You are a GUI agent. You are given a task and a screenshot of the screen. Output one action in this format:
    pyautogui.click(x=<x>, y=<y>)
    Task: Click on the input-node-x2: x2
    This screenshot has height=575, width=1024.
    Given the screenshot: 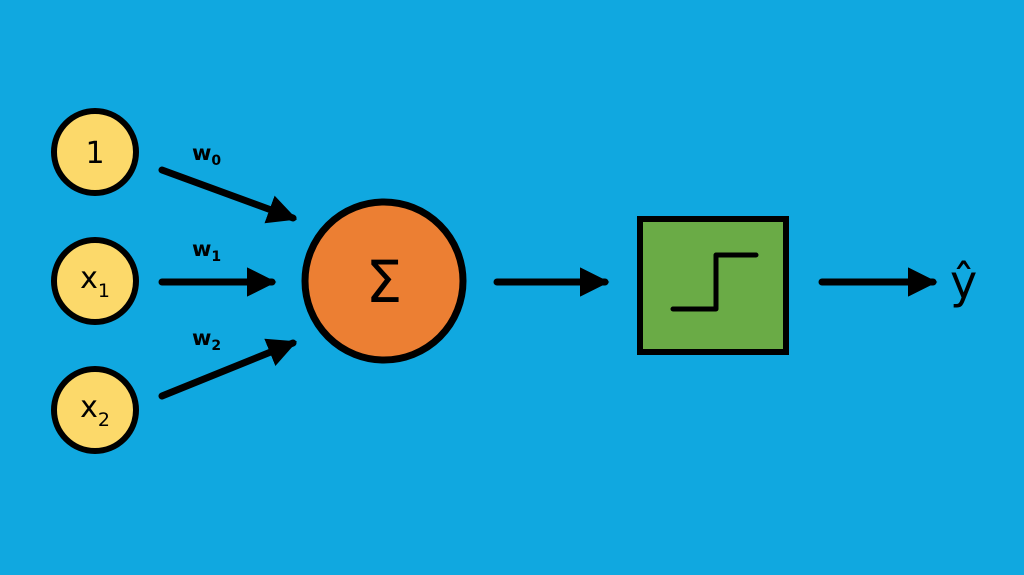 What is the action you would take?
    pyautogui.click(x=95, y=410)
    